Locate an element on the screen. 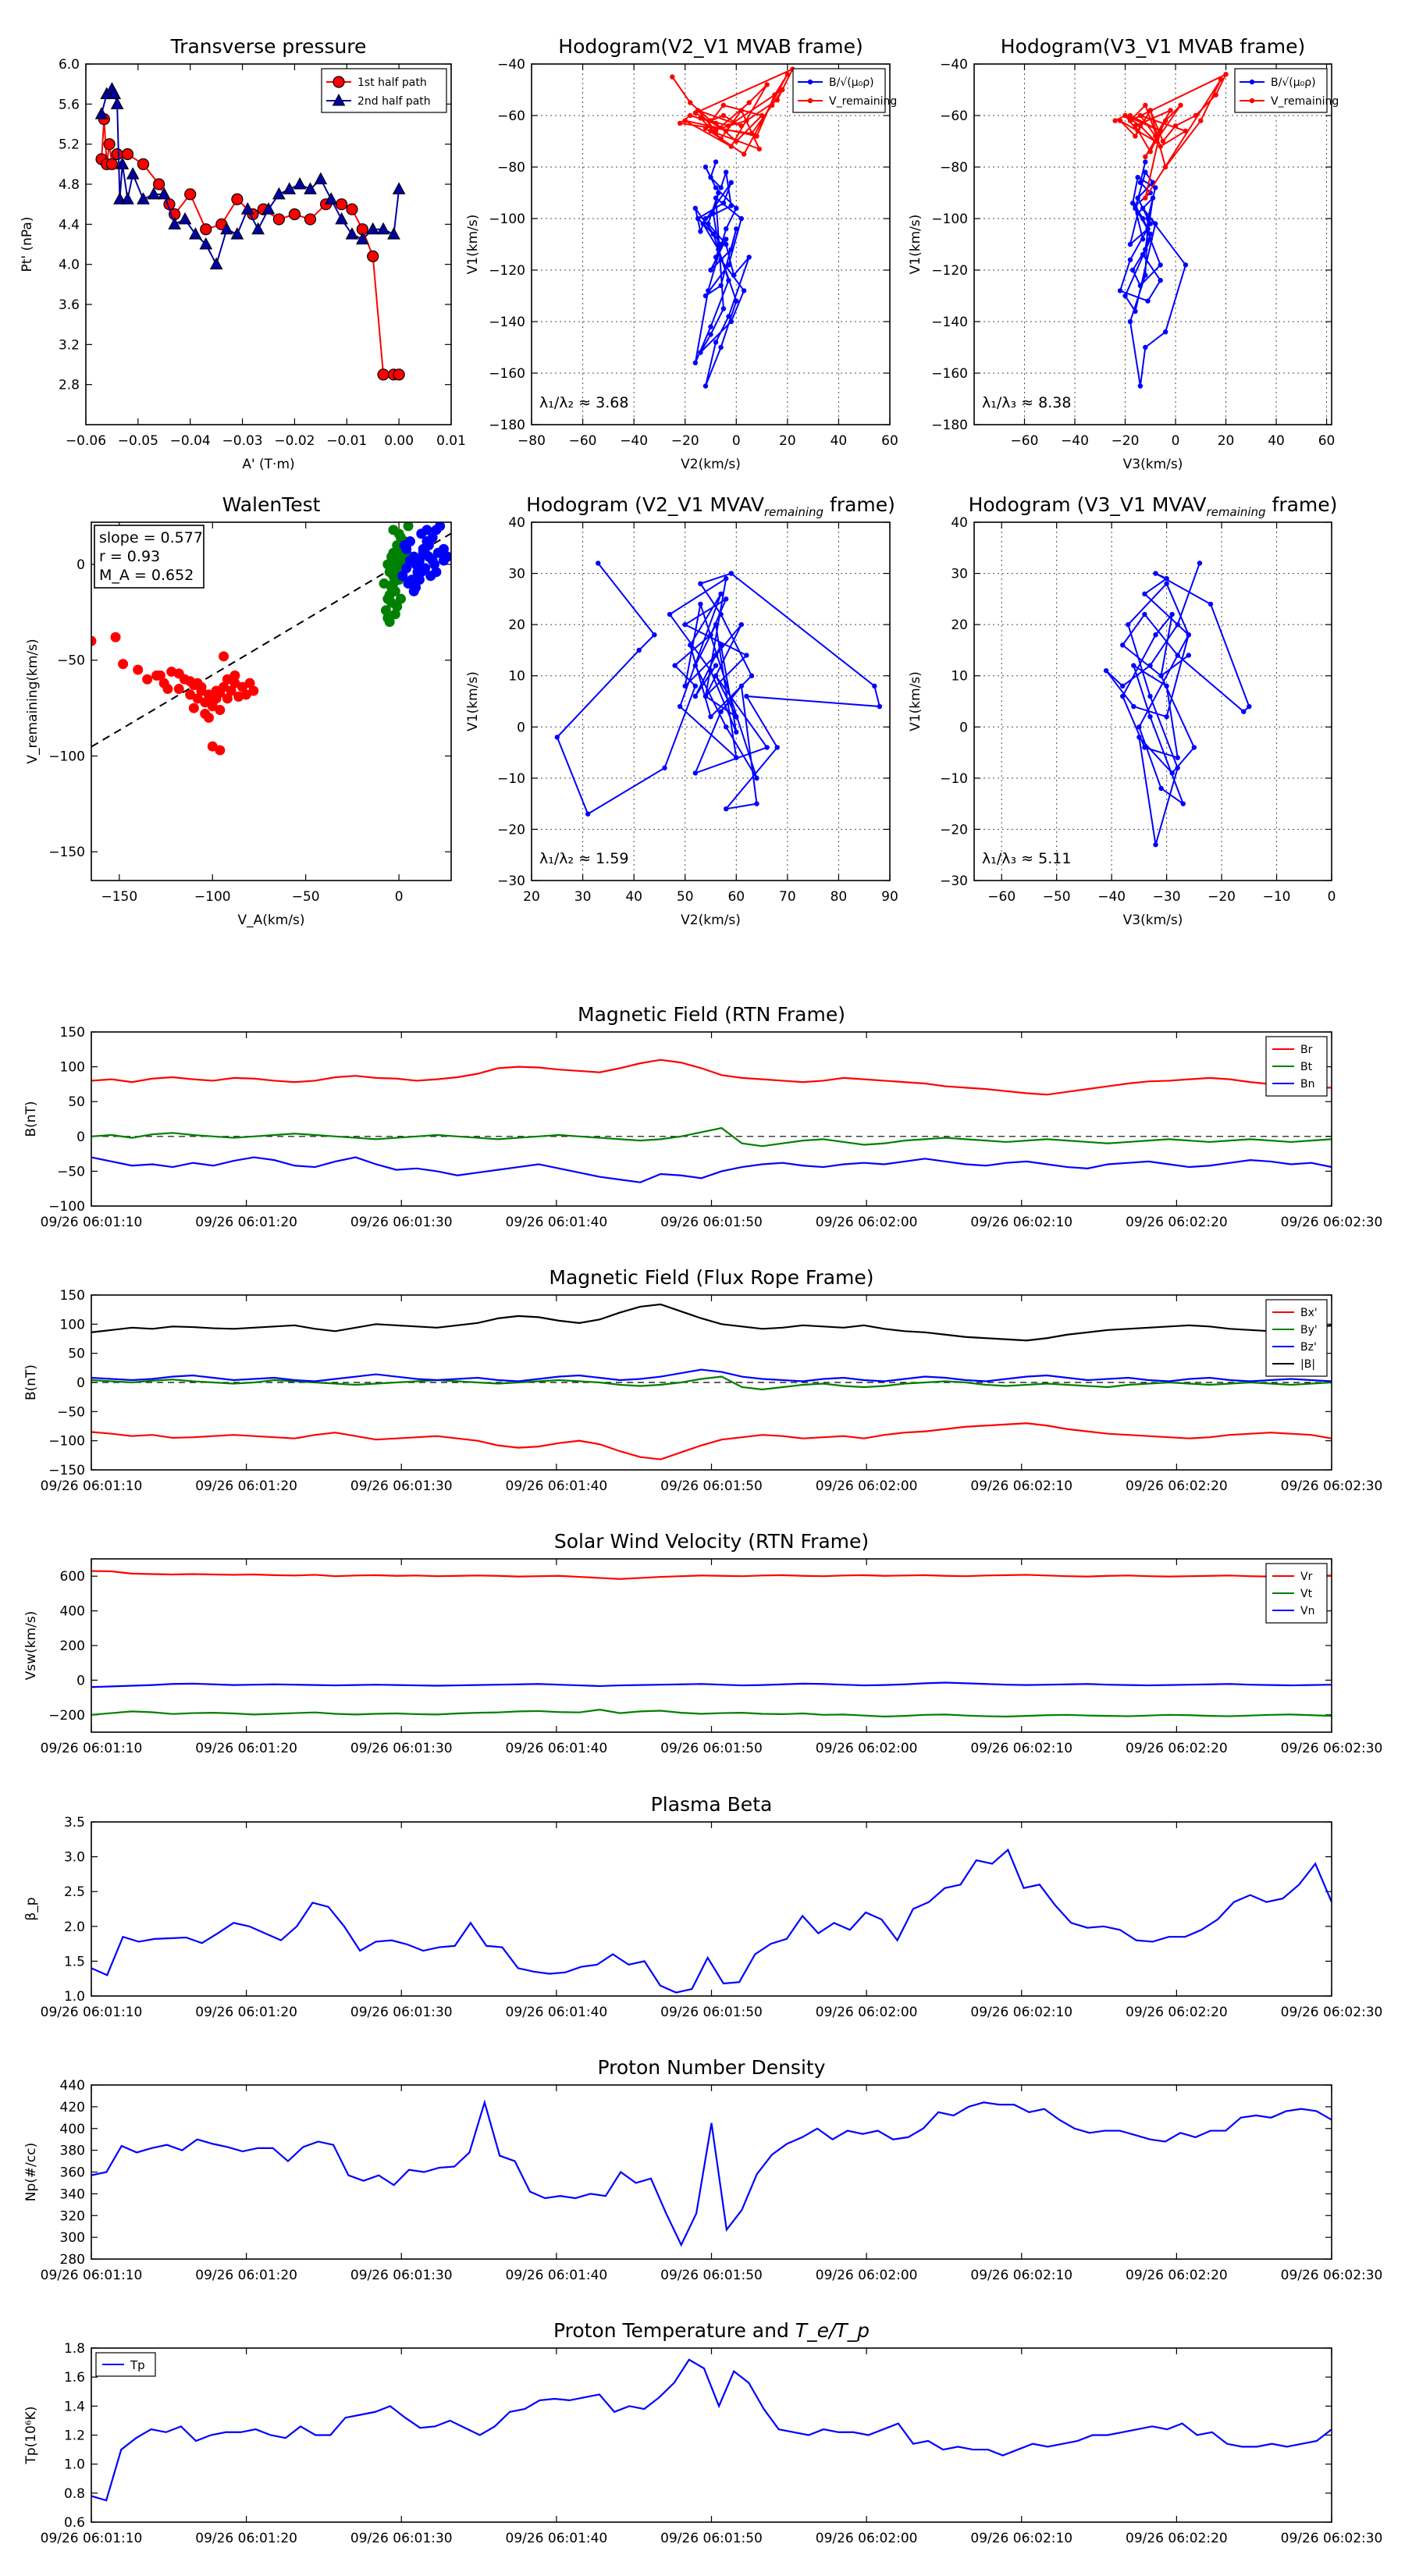 Image resolution: width=1405 pixels, height=2576 pixels. magnetic-field-rtn-xtick-label: 09/26 06:01:20 is located at coordinates (246, 1222).